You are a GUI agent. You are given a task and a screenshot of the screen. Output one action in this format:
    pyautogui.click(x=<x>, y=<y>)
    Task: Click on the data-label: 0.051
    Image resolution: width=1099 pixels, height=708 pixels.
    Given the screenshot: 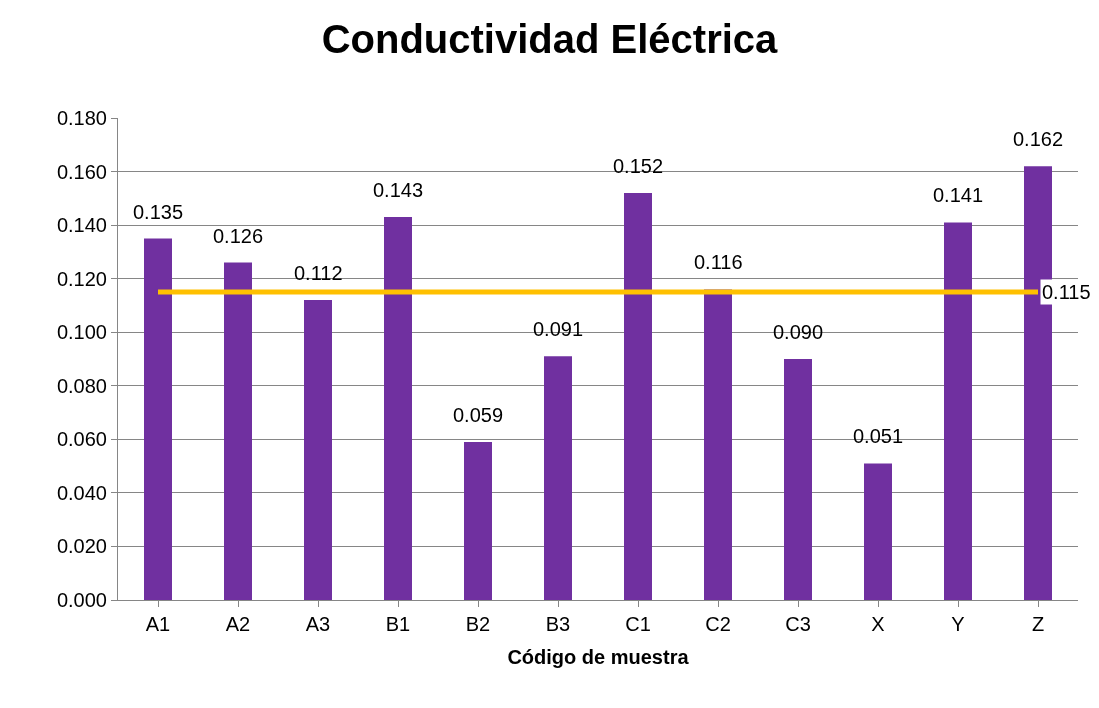 What is the action you would take?
    pyautogui.click(x=878, y=436)
    